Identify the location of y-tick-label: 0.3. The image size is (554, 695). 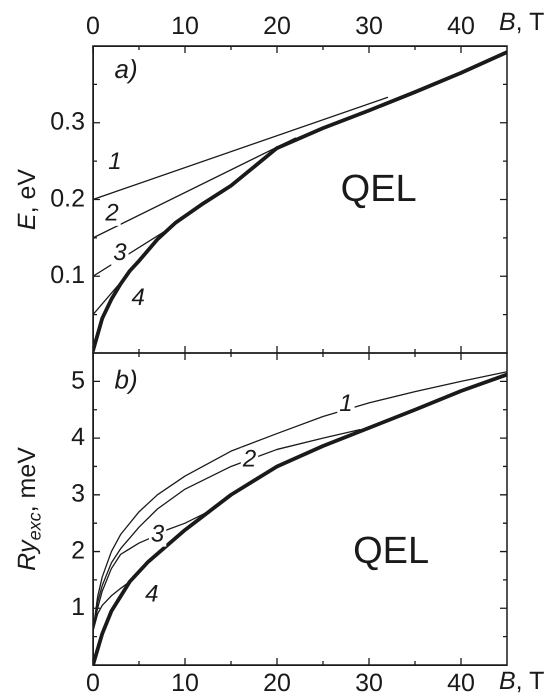
(67, 122).